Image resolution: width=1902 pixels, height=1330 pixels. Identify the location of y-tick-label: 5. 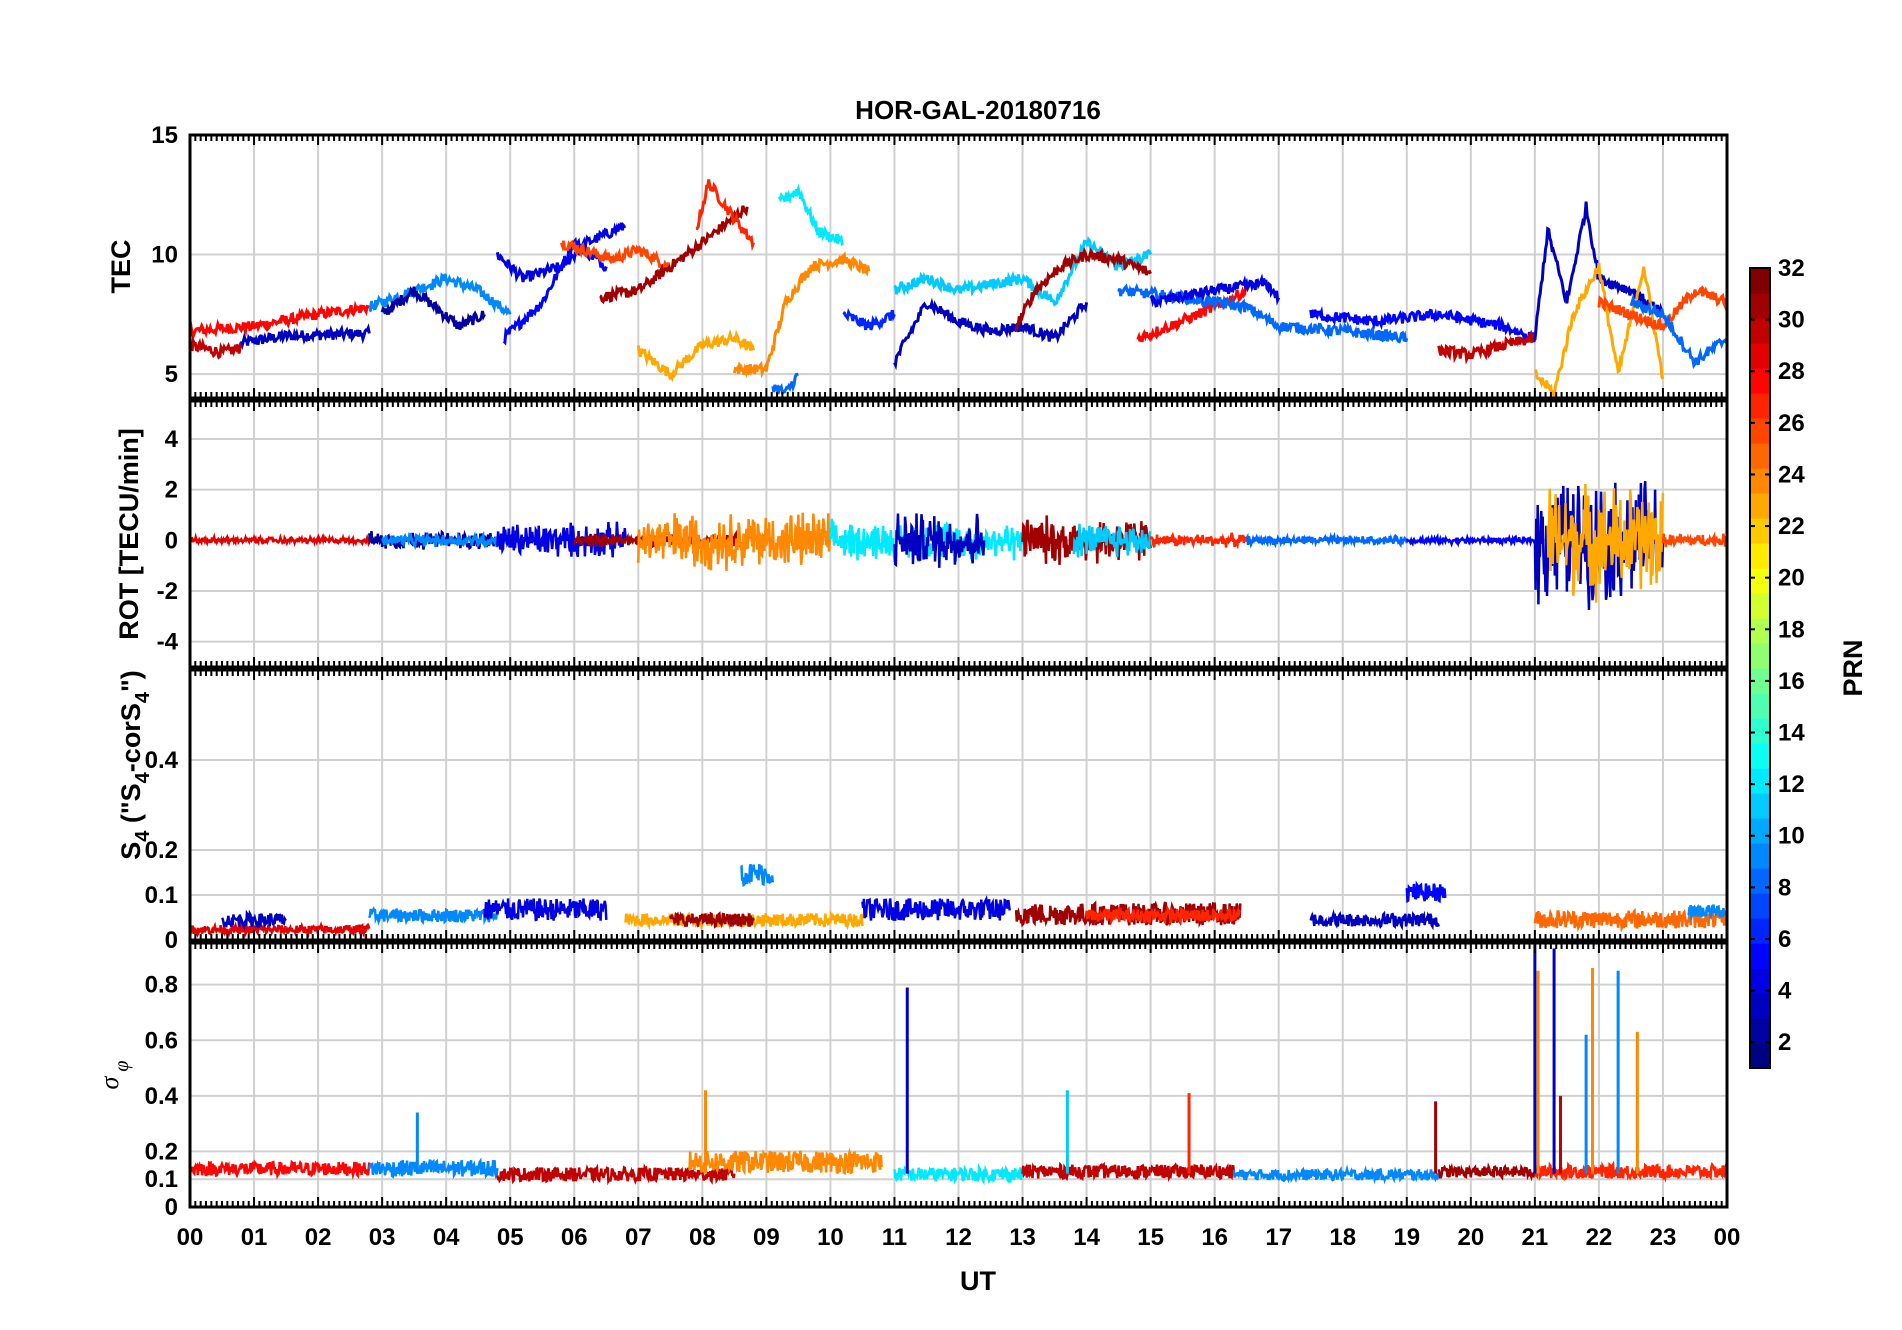
(171, 374).